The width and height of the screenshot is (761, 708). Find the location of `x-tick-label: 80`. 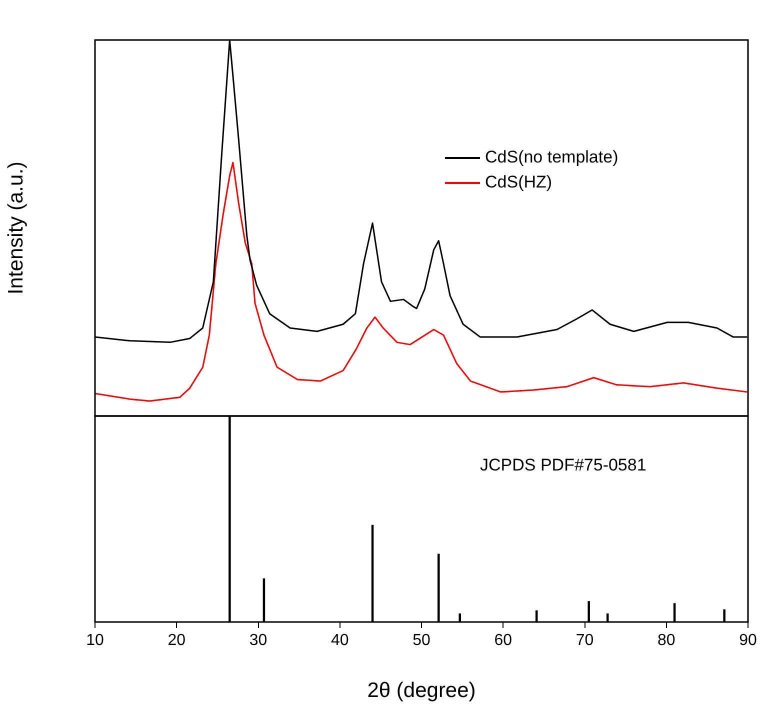

x-tick-label: 80 is located at coordinates (666, 641).